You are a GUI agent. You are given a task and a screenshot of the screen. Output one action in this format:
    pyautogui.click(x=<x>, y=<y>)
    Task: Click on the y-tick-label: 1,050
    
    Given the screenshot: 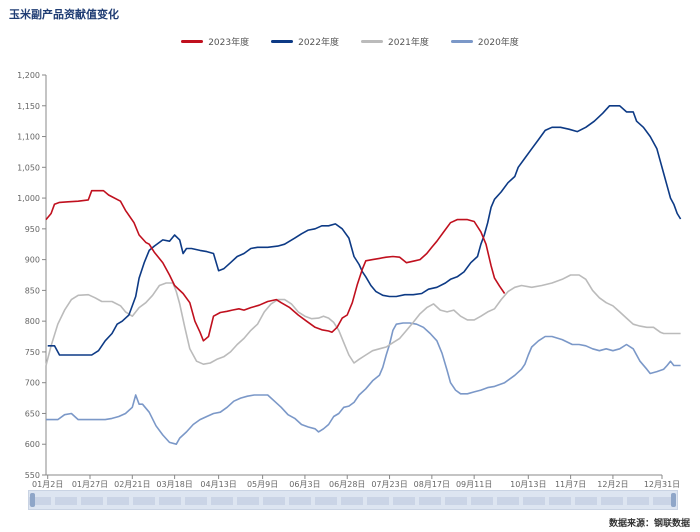 What is the action you would take?
    pyautogui.click(x=28, y=167)
    